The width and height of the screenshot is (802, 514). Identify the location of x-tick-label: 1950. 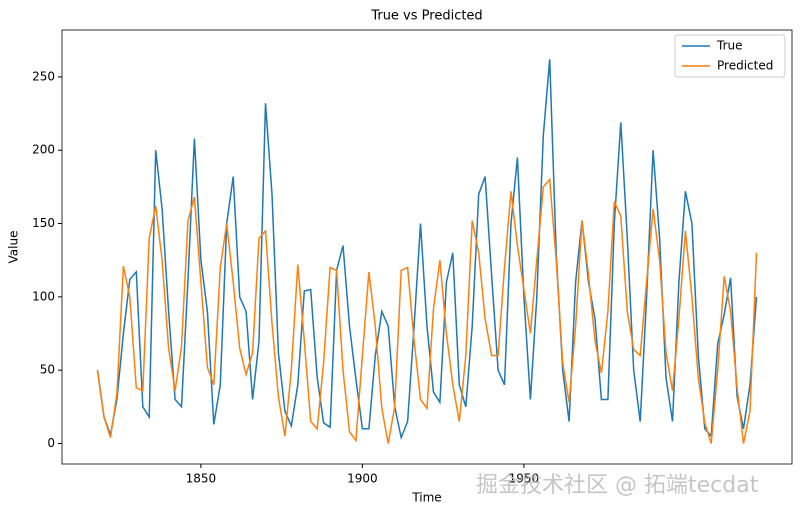
(524, 479).